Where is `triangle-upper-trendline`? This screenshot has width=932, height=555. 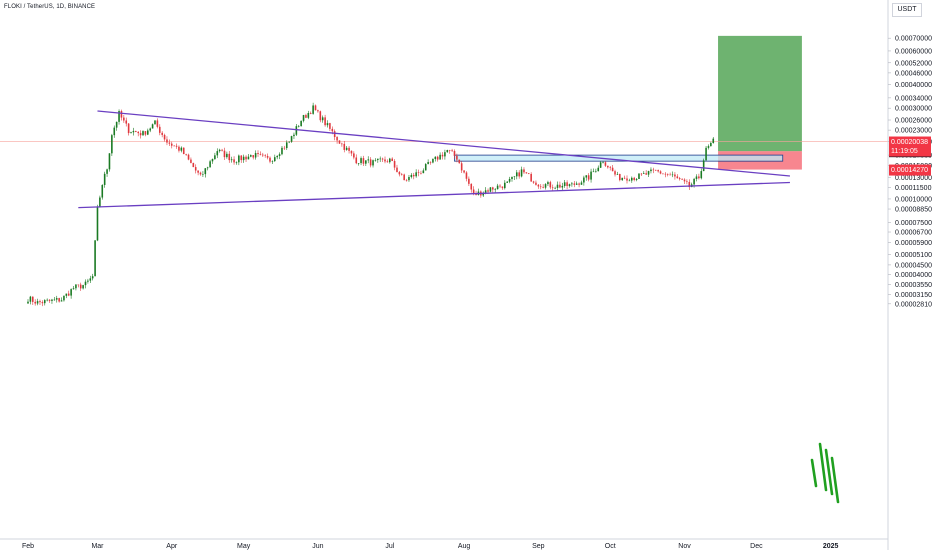 triangle-upper-trendline is located at coordinates (443, 143).